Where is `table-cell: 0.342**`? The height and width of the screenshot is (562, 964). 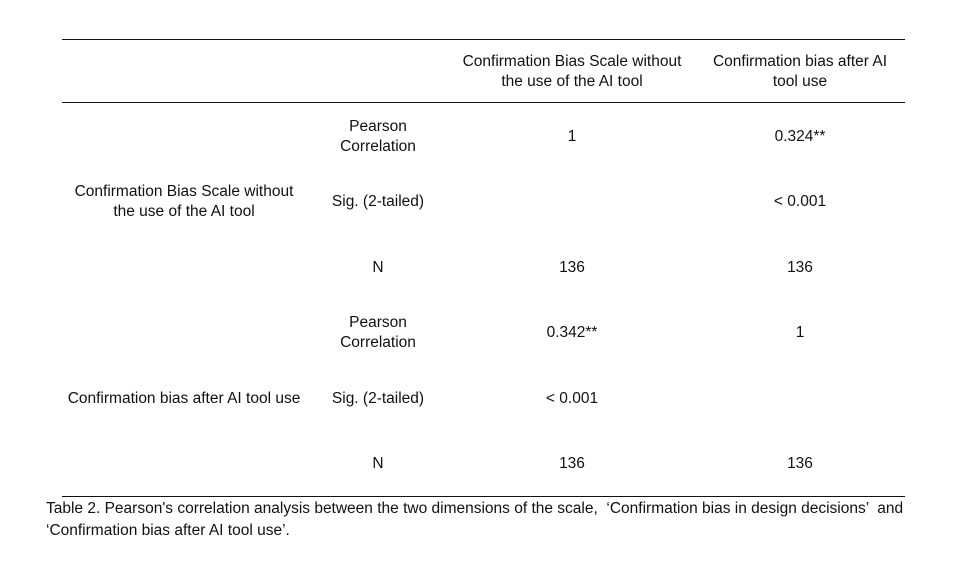
table-cell: 0.342** is located at coordinates (572, 333).